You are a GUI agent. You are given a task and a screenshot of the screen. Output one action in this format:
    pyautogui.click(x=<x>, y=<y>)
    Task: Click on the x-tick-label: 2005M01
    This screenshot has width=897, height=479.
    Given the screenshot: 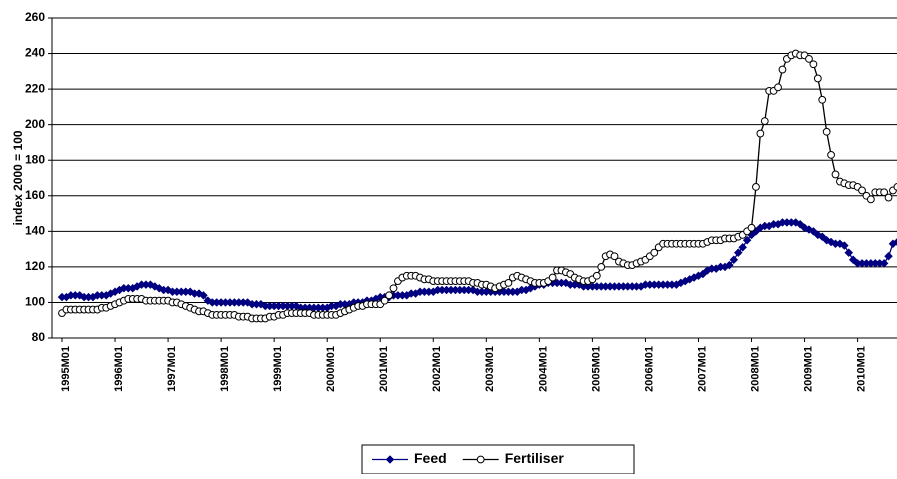 What is the action you would take?
    pyautogui.click(x=596, y=369)
    